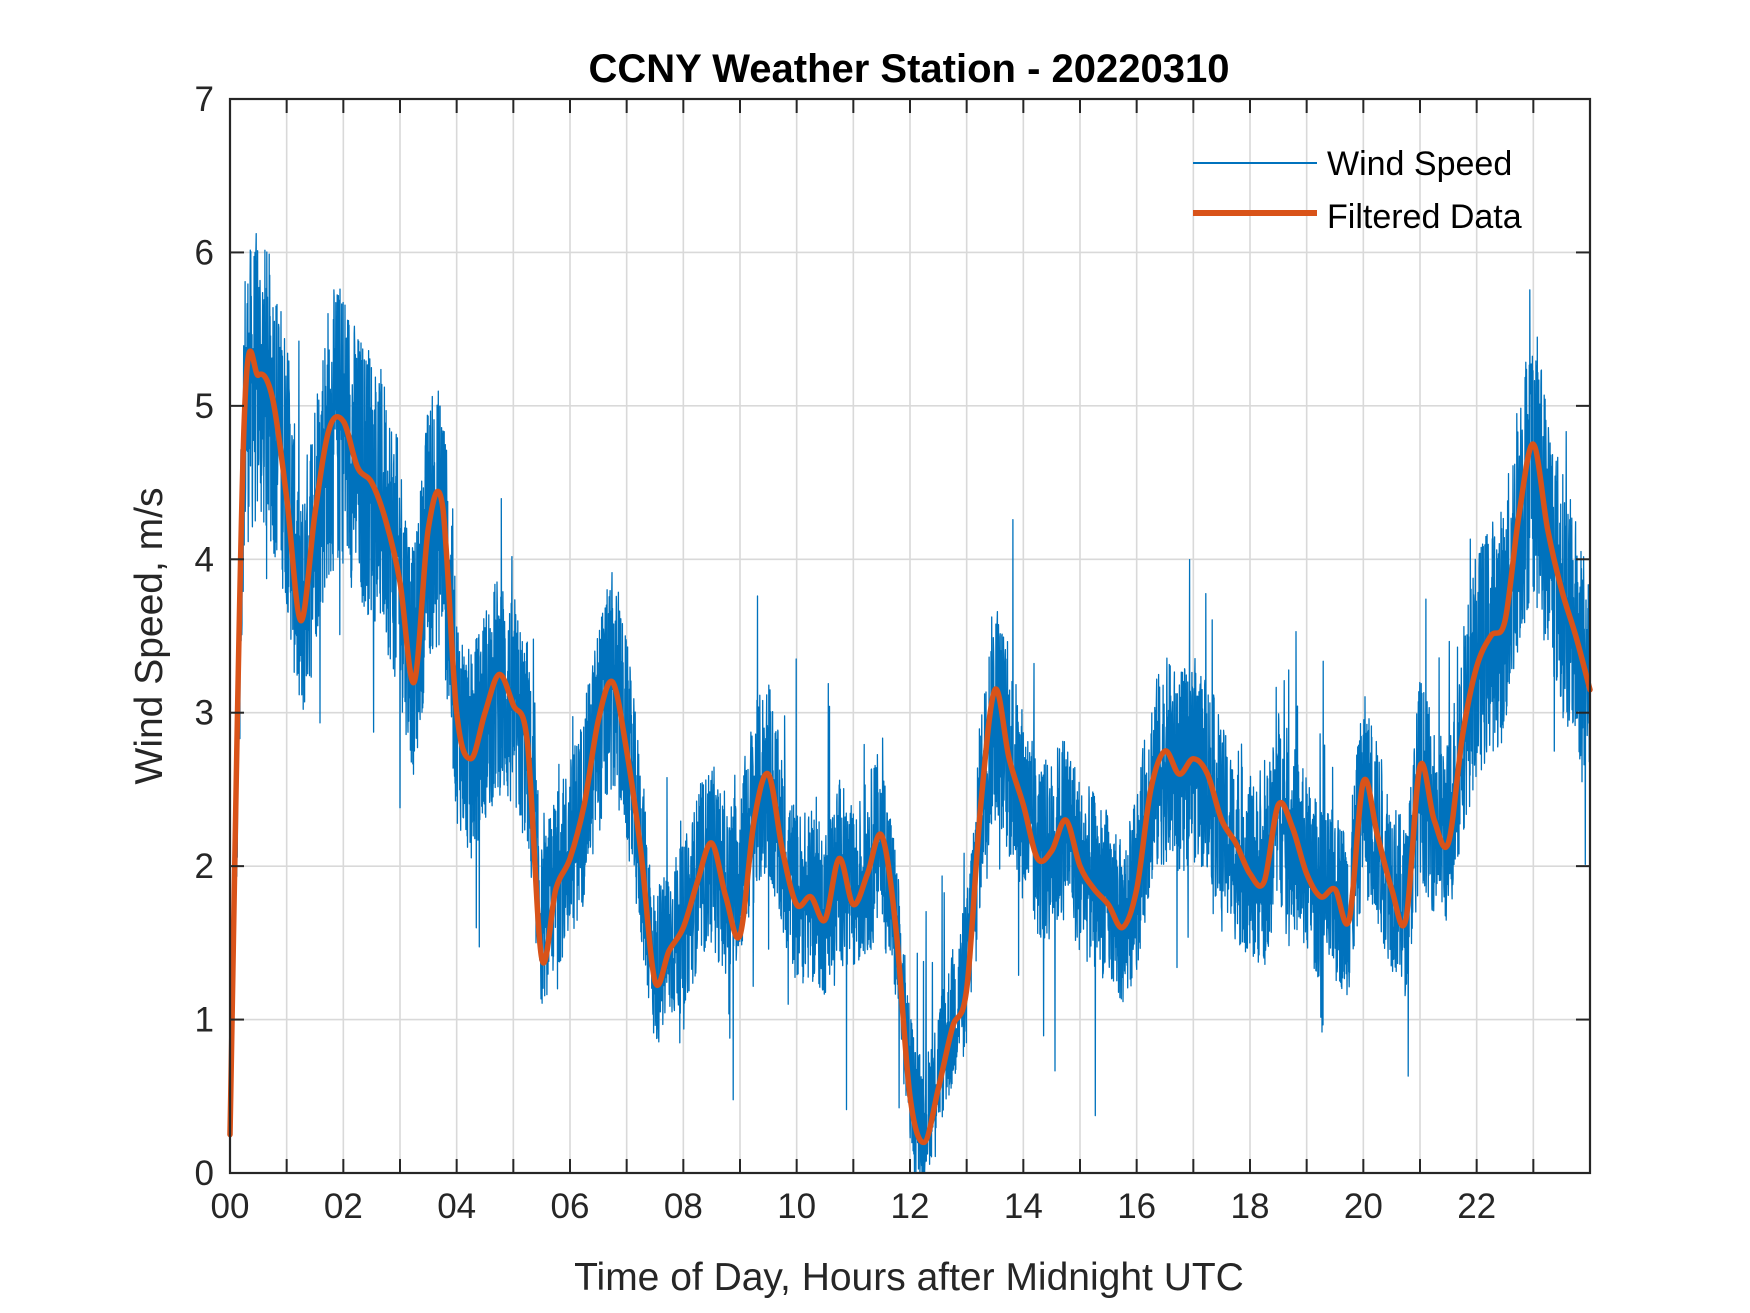 Image resolution: width=1750 pixels, height=1313 pixels. What do you see at coordinates (204, 1020) in the screenshot?
I see `y-tick-label: 1` at bounding box center [204, 1020].